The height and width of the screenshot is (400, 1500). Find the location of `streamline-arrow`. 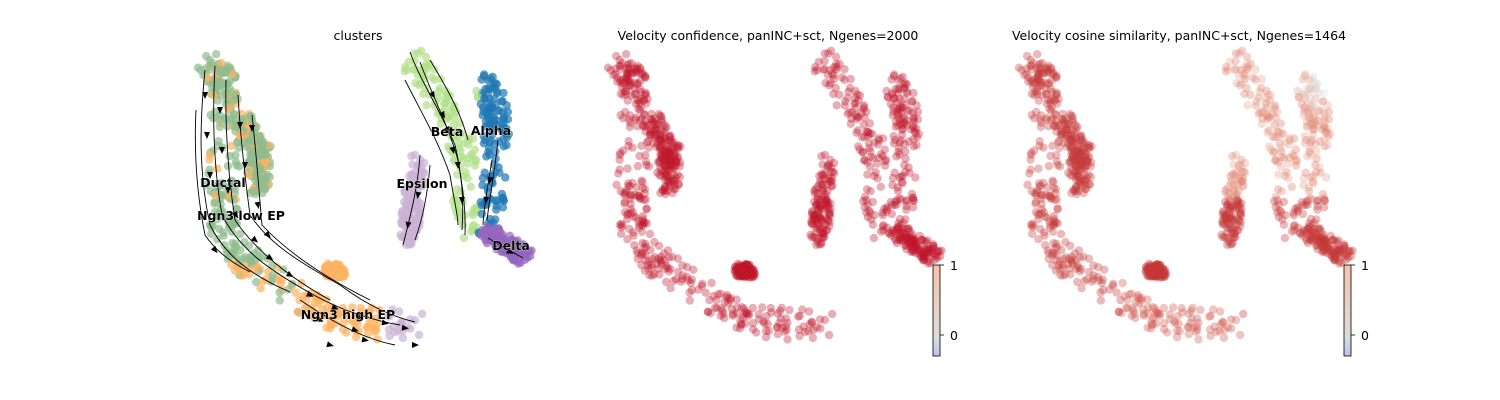

streamline-arrow is located at coordinates (510, 251).